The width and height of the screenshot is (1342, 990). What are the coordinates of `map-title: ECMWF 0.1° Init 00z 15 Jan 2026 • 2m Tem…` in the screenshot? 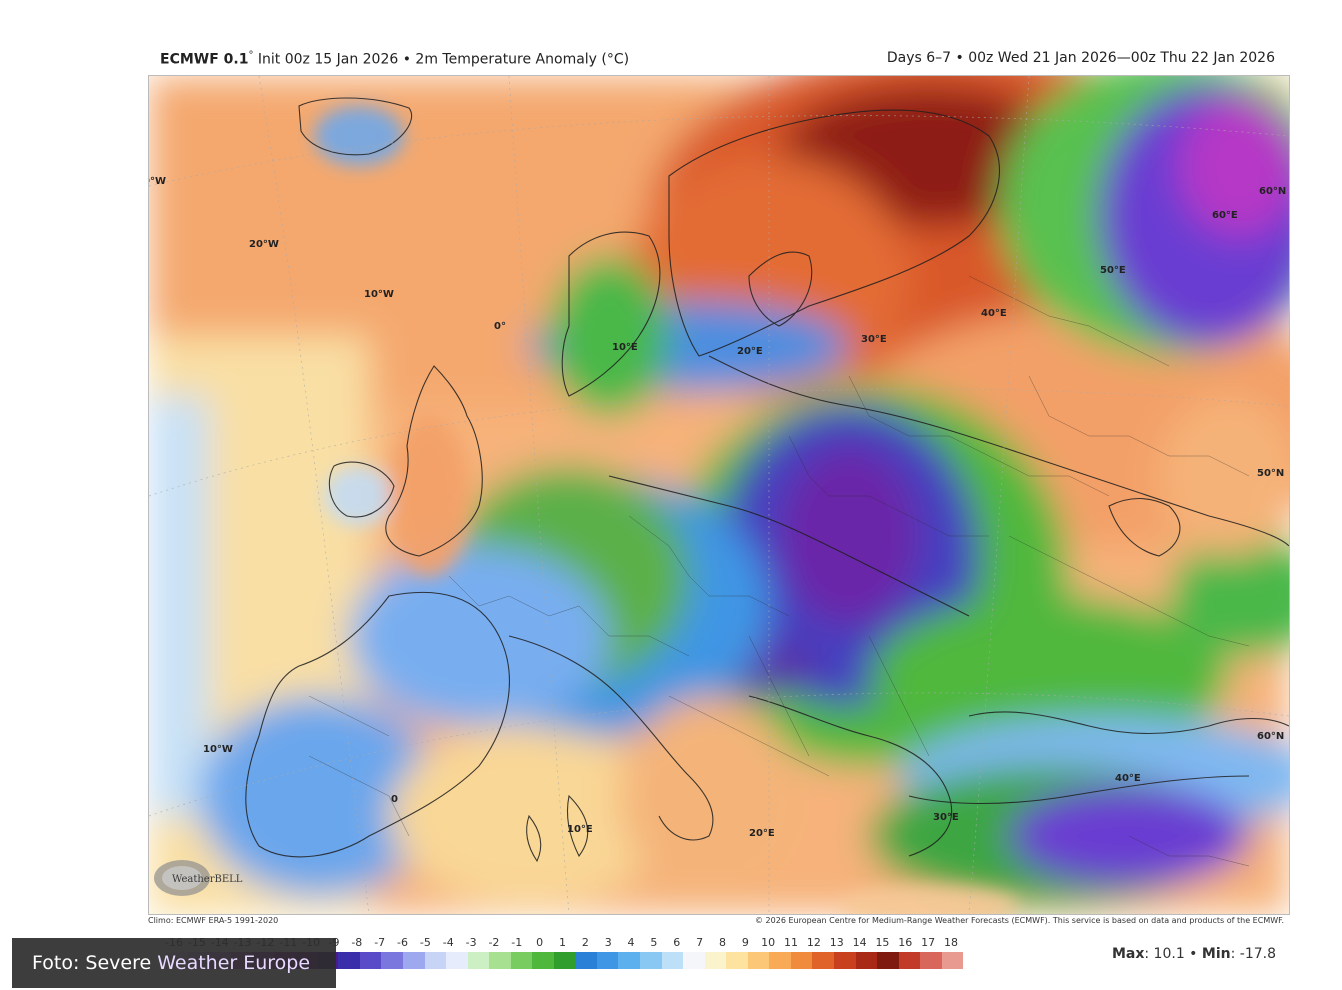 It's located at (394, 59).